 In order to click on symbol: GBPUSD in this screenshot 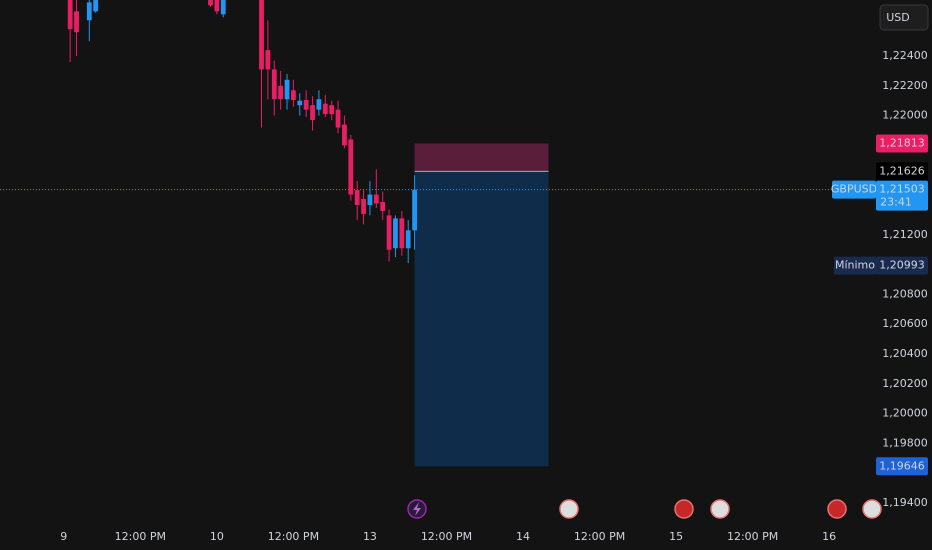, I will do `click(854, 189)`.